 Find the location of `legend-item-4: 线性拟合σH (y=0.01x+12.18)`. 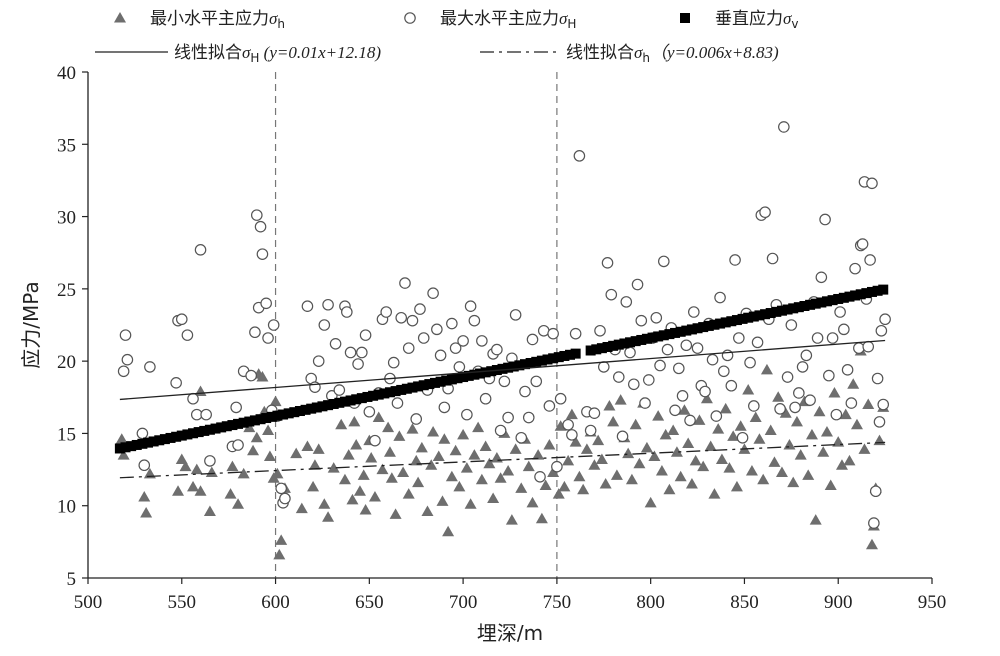

legend-item-4: 线性拟合σH (y=0.01x+12.18) is located at coordinates (238, 54).